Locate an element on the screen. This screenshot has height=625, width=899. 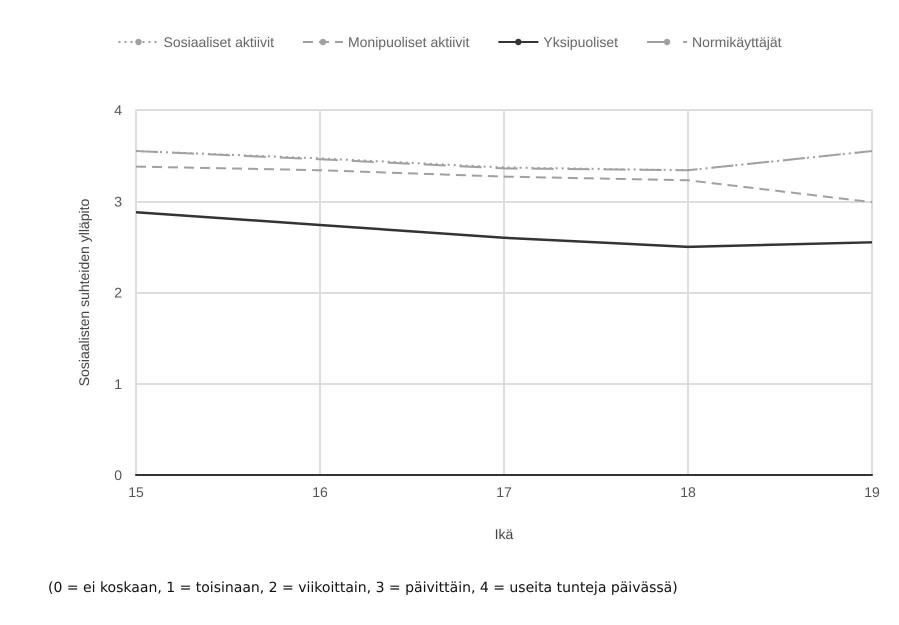
x-tick-label: 19 is located at coordinates (872, 492).